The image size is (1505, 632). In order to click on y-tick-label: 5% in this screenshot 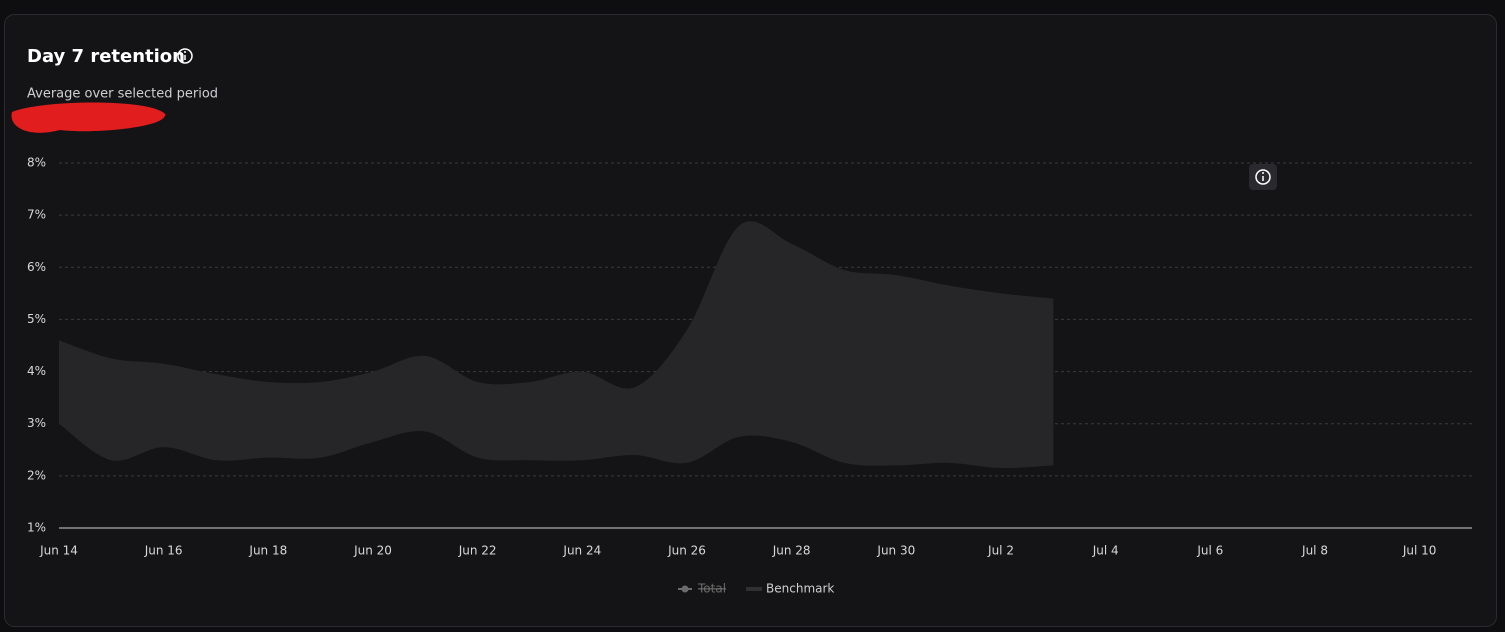, I will do `click(36, 319)`.